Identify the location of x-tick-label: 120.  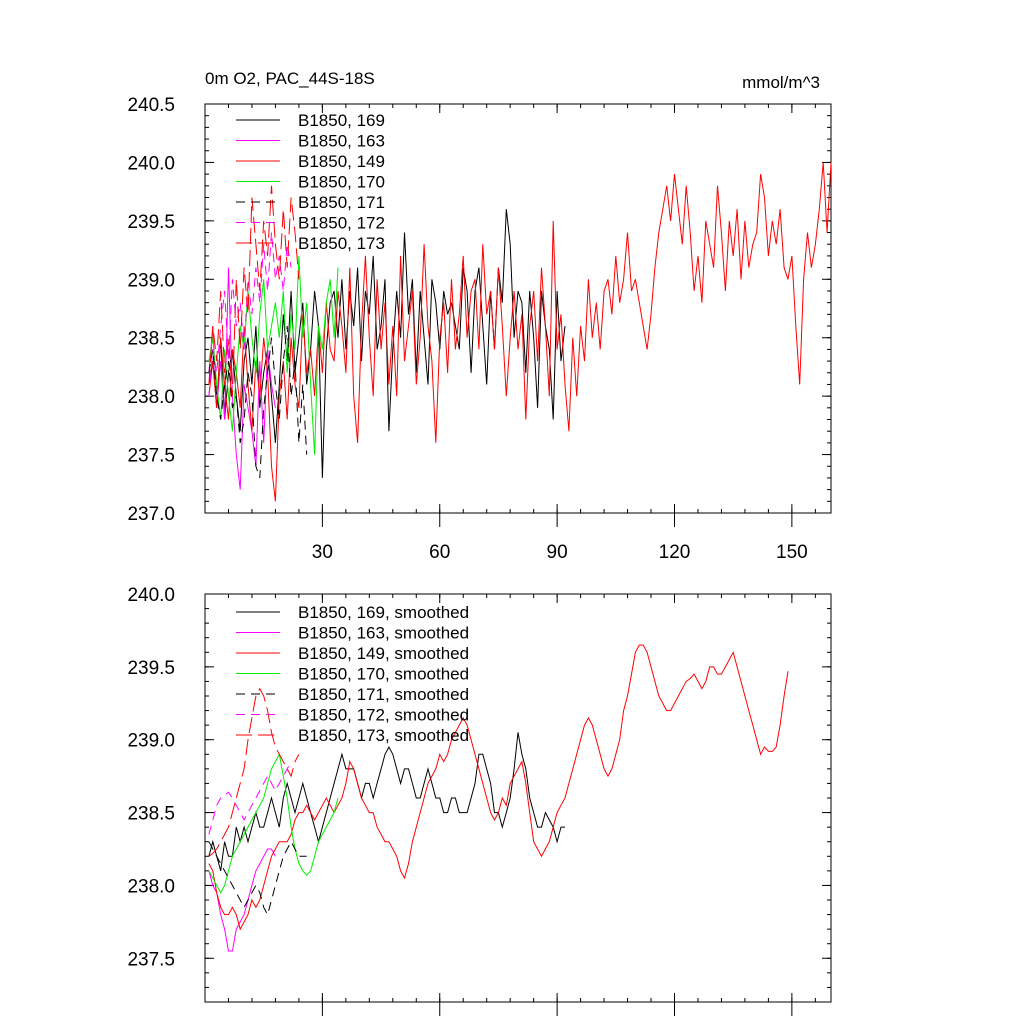
(675, 552).